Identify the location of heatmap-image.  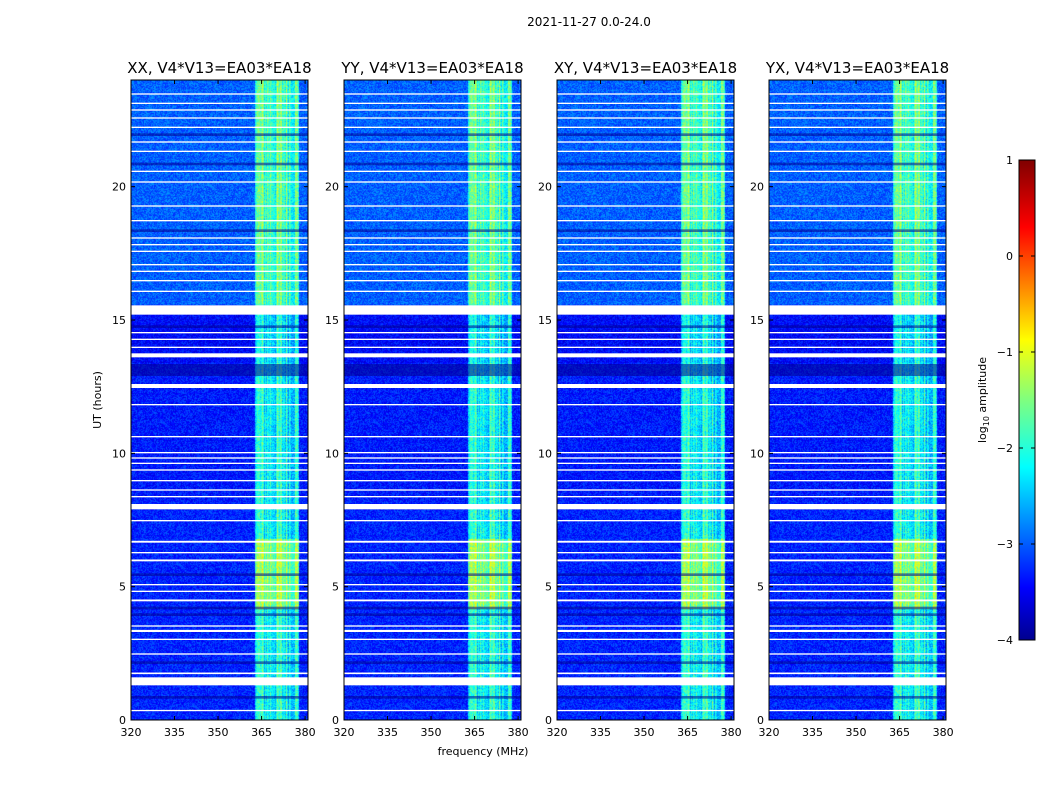
(645, 400).